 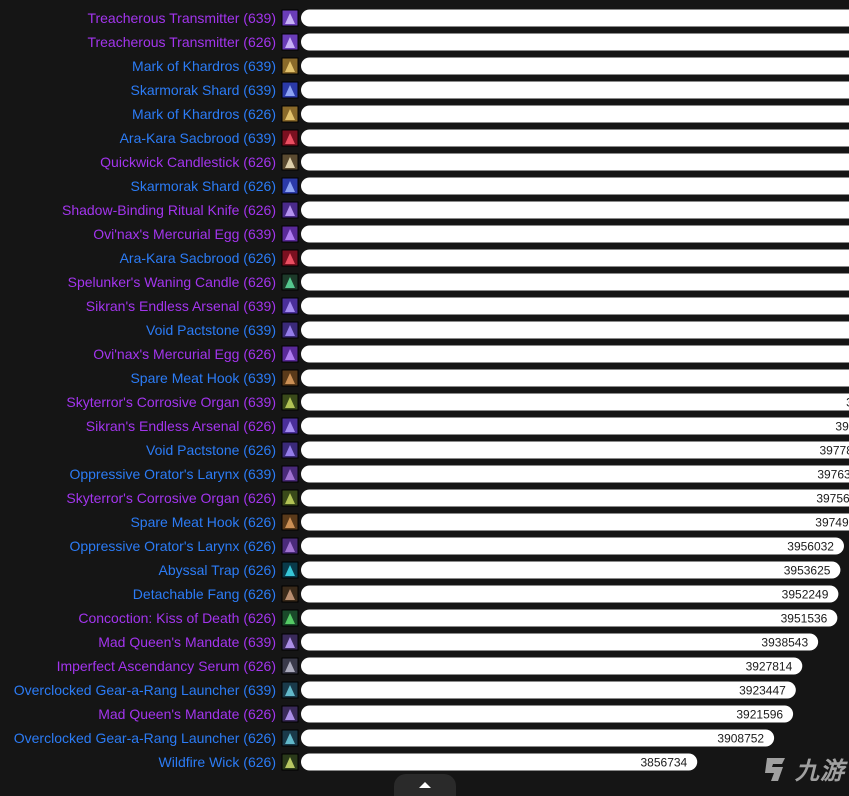 What do you see at coordinates (784, 643) in the screenshot?
I see `value-label: 3938543` at bounding box center [784, 643].